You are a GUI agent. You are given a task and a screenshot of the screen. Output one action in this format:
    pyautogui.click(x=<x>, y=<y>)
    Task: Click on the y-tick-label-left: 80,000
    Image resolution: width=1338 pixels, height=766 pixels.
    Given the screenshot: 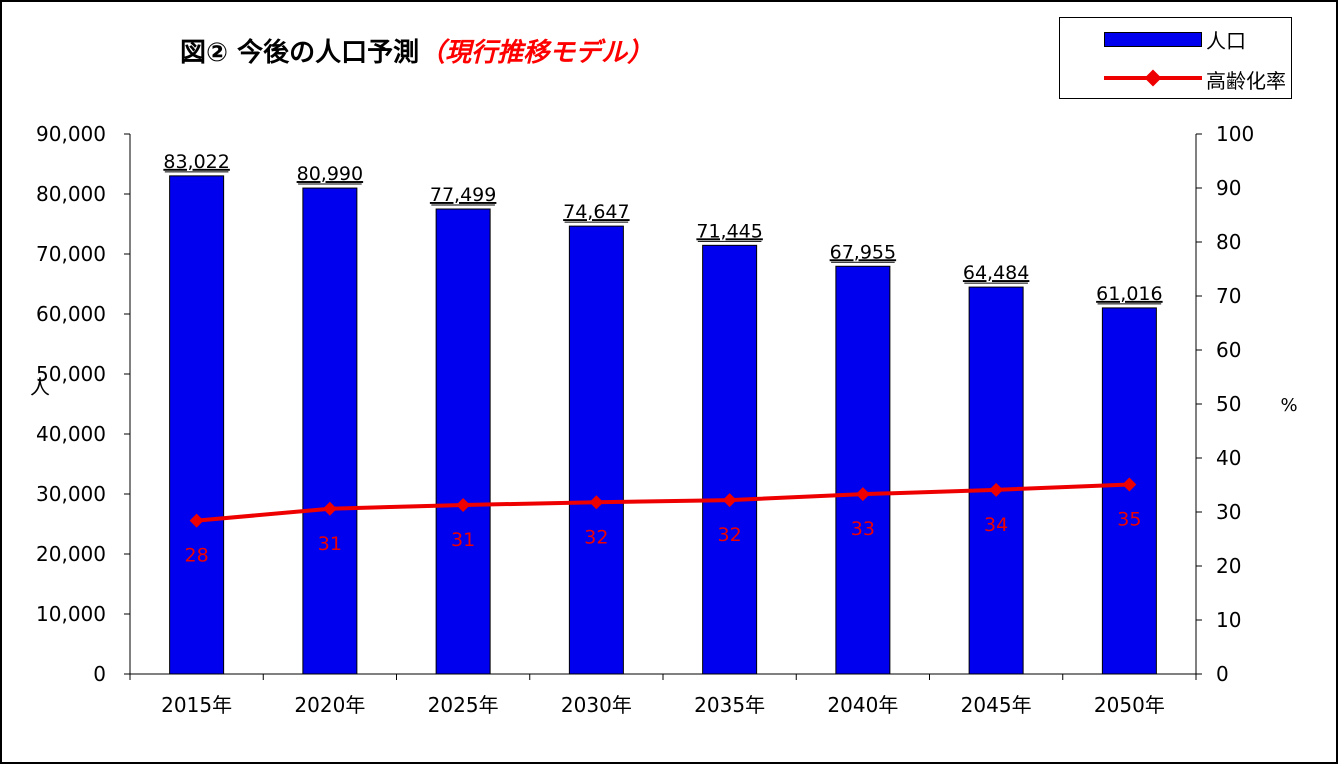 What is the action you would take?
    pyautogui.click(x=71, y=194)
    